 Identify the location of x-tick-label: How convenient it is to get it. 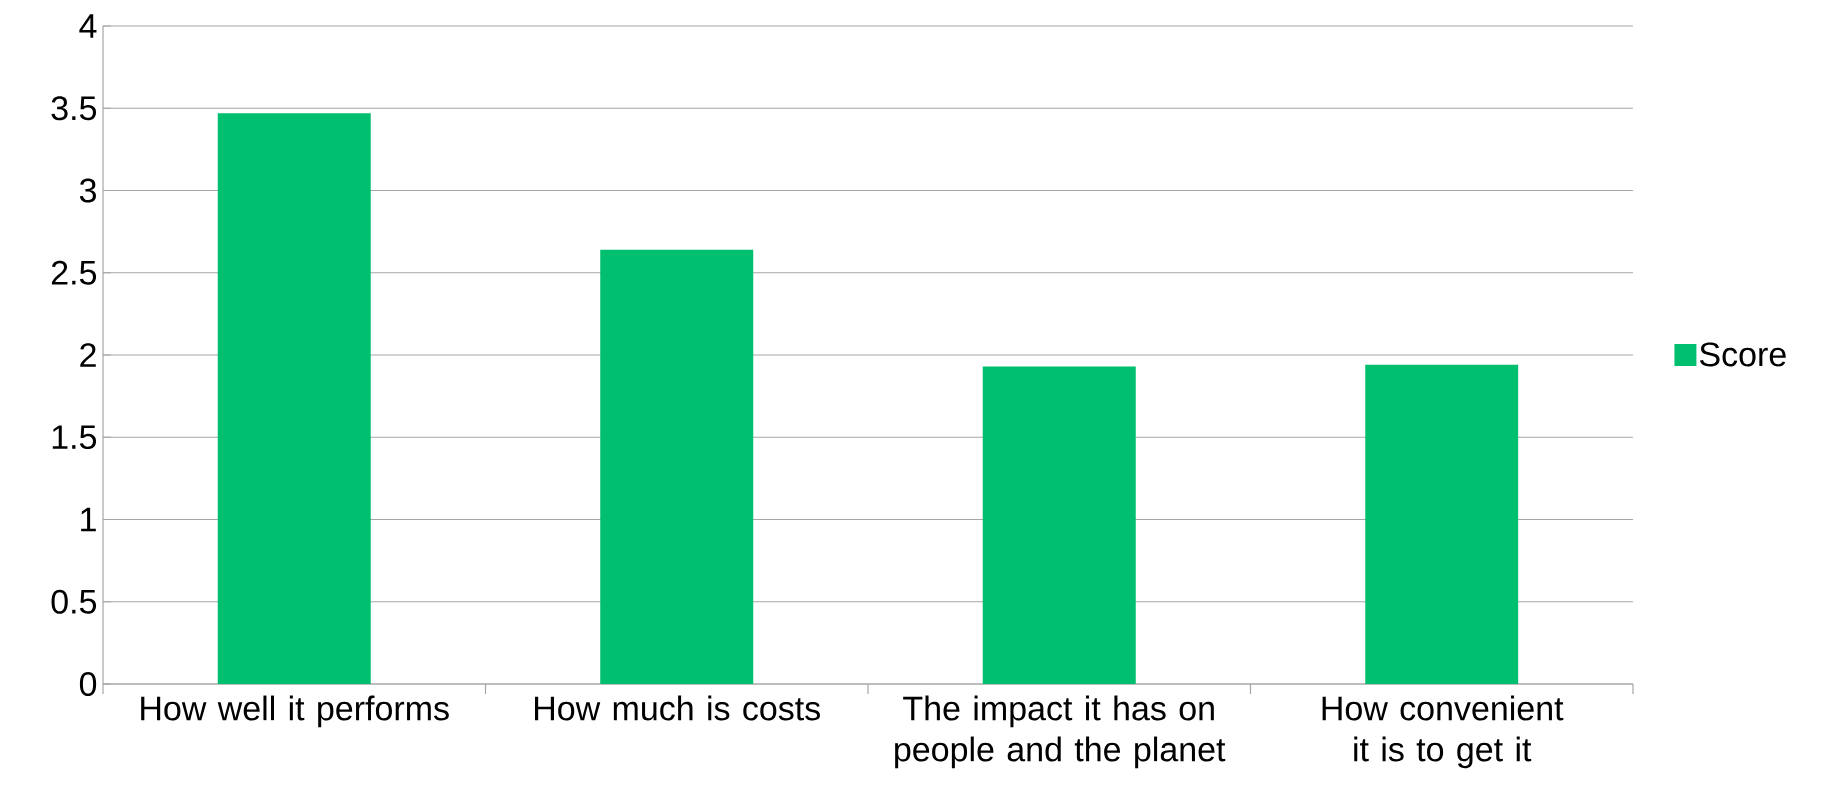
(1443, 732).